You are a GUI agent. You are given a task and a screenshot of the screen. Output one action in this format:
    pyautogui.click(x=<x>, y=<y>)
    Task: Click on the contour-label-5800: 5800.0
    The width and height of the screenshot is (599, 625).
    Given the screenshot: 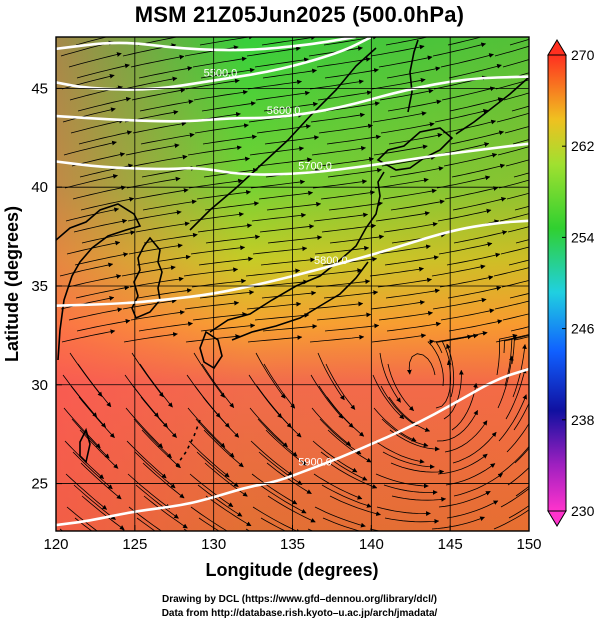 What is the action you would take?
    pyautogui.click(x=331, y=261)
    